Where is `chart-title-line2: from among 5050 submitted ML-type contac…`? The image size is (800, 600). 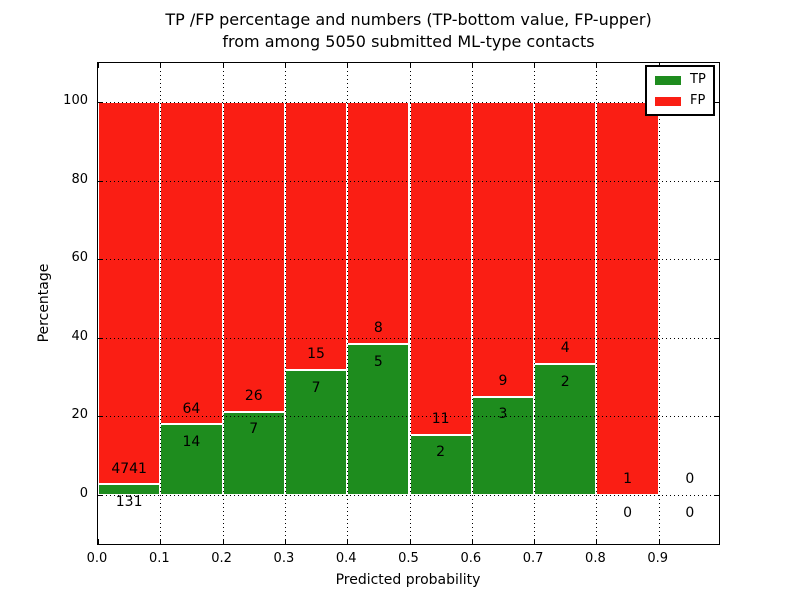
chart-title-line2: from among 5050 submitted ML-type contac… is located at coordinates (408, 41).